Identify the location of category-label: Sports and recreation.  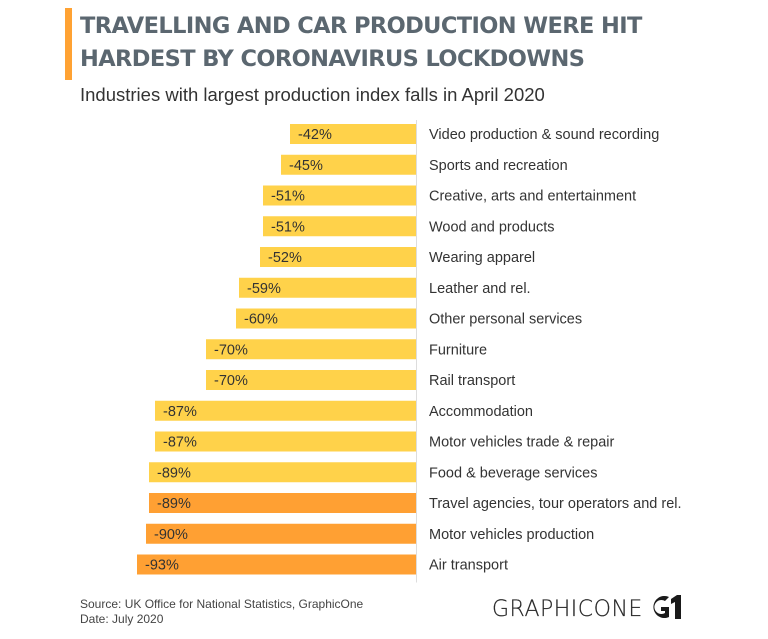
(498, 166).